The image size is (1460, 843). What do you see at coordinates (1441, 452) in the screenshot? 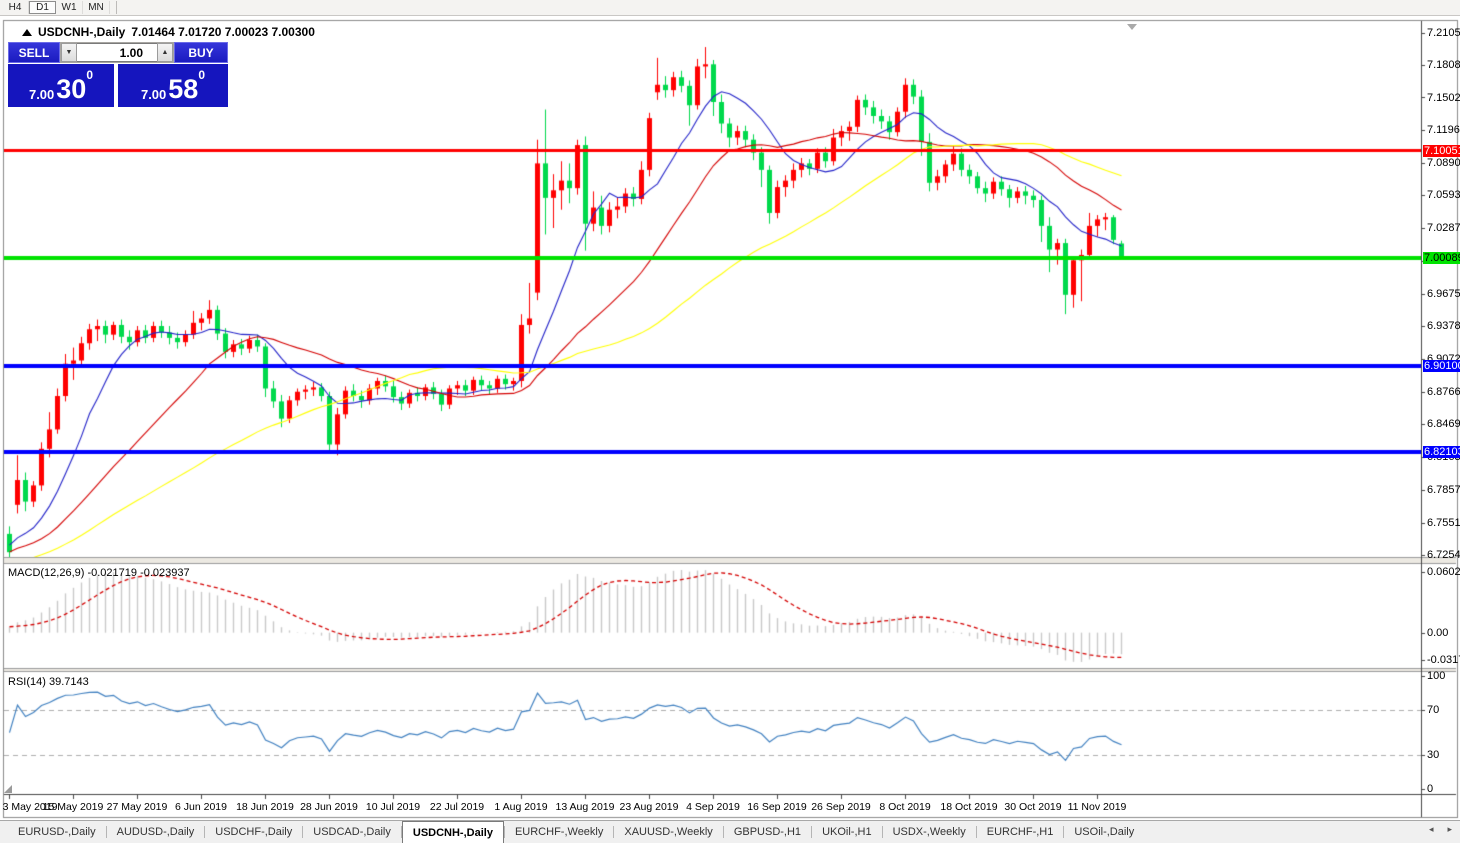
I see `price-level-label: 6.82103` at bounding box center [1441, 452].